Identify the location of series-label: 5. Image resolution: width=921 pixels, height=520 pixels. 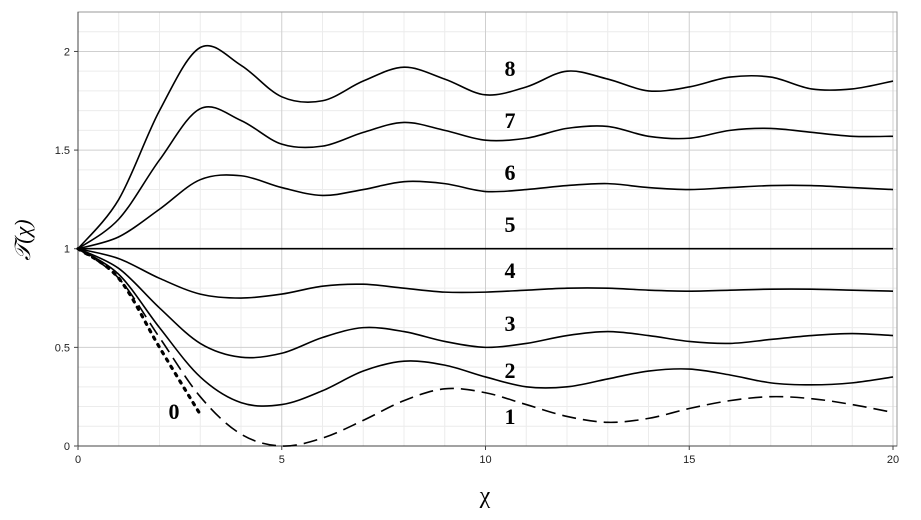
(510, 224).